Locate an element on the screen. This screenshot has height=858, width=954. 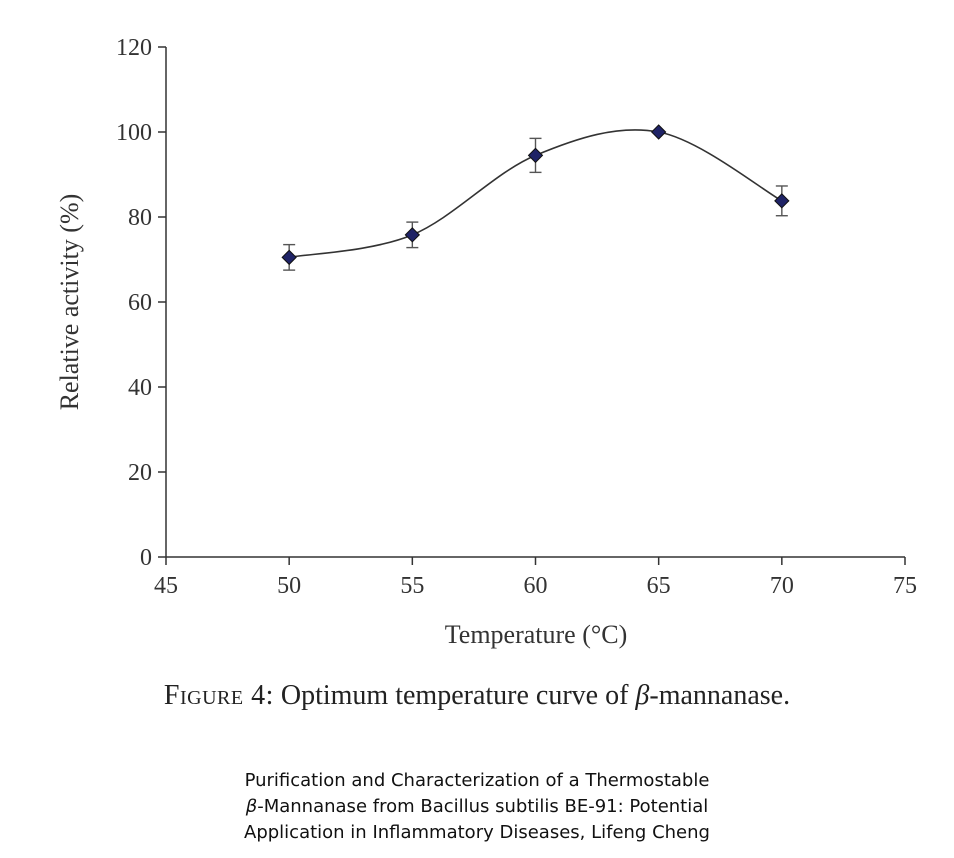
y-axis-label: Relative activity (%) is located at coordinates (69, 302).